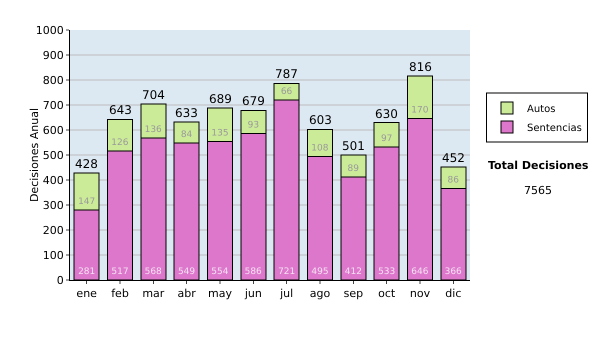 This screenshot has height=340, width=600. I want to click on total-label: 630, so click(386, 114).